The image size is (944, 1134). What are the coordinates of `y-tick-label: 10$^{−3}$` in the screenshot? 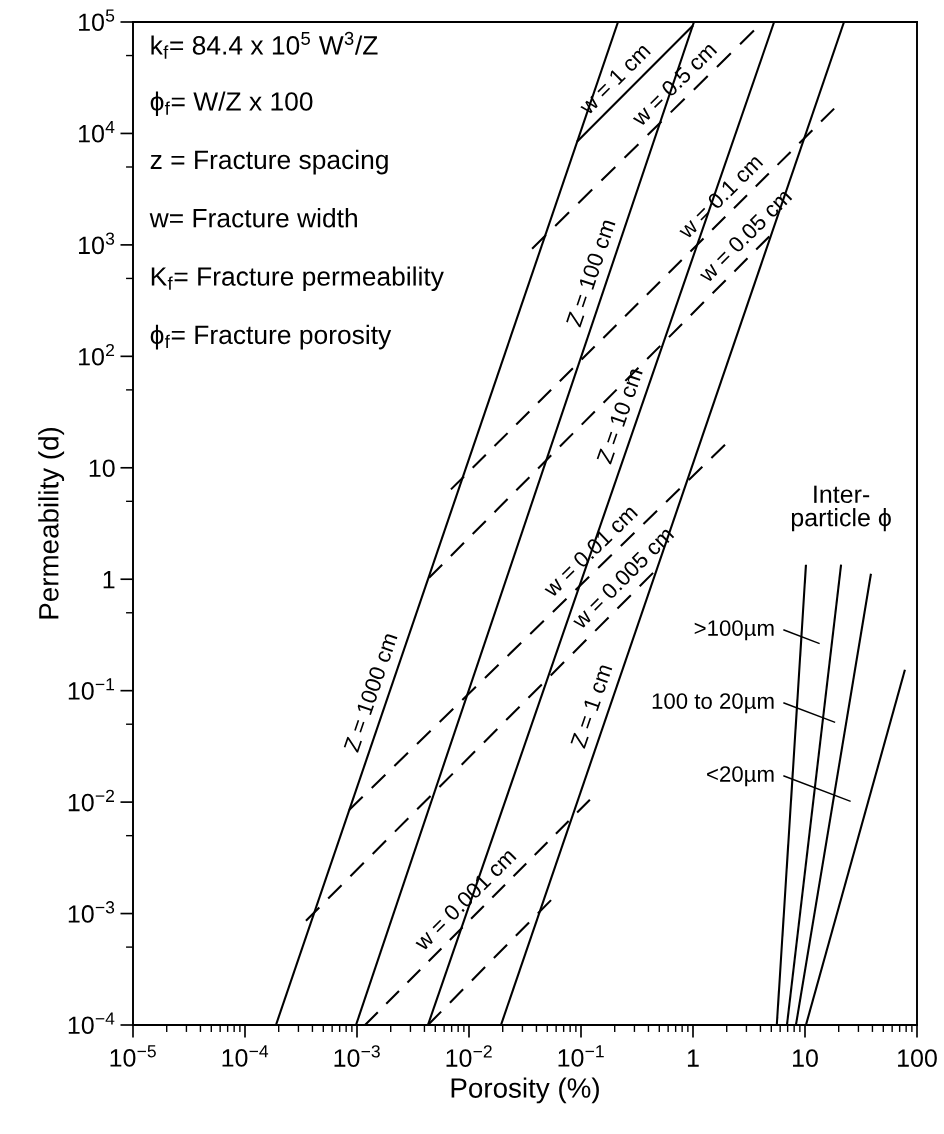 It's located at (91, 912).